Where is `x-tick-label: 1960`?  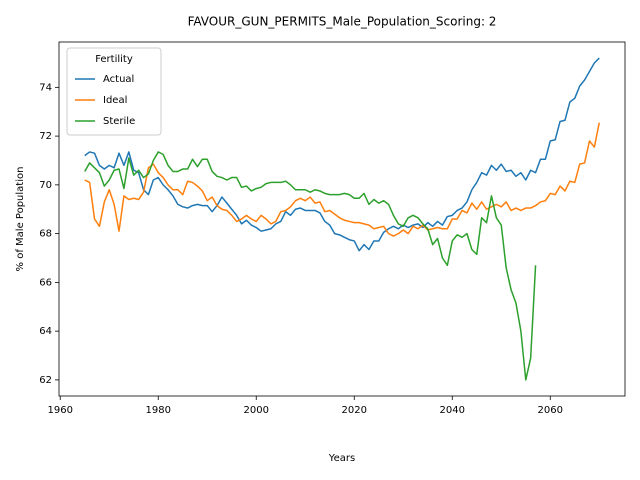 x-tick-label: 1960 is located at coordinates (59, 410).